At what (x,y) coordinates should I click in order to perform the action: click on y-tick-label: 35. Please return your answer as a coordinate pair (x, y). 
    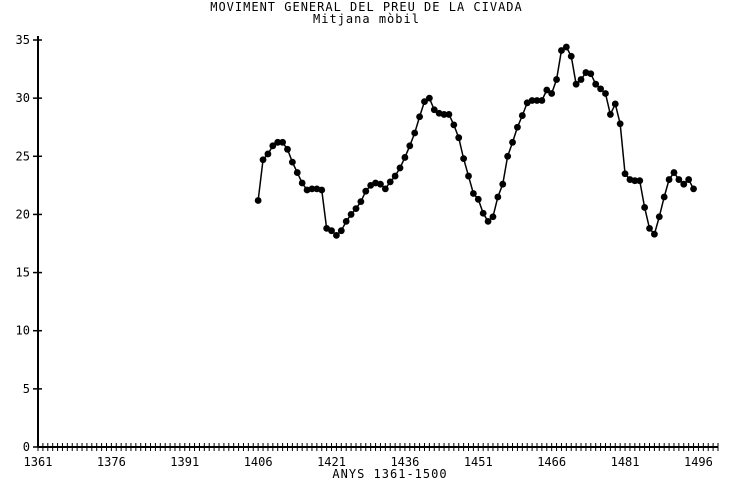
    Looking at the image, I should click on (23, 40).